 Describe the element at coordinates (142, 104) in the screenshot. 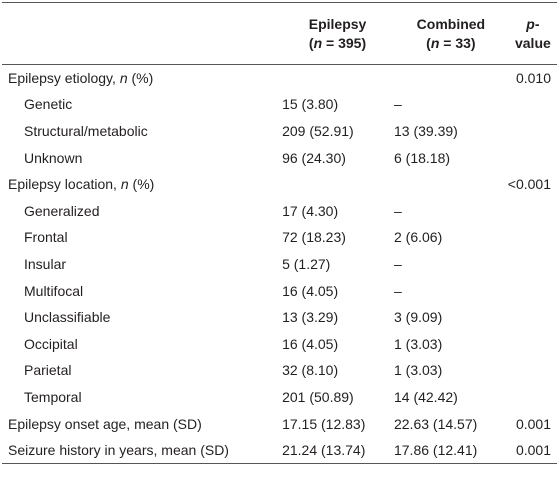

I see `row-label: Genetic` at that location.